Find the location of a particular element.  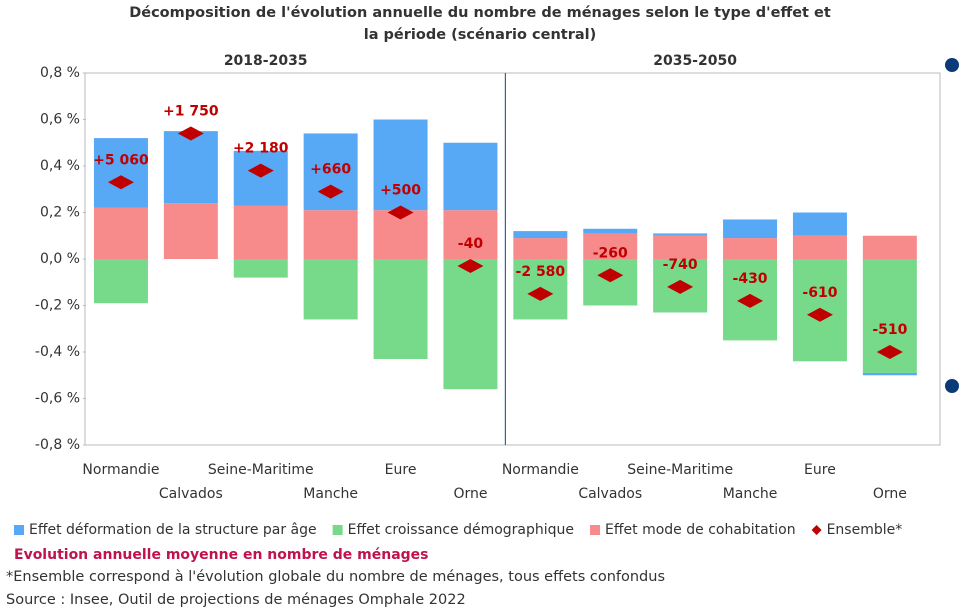

annotation: +5 060 is located at coordinates (121, 160).